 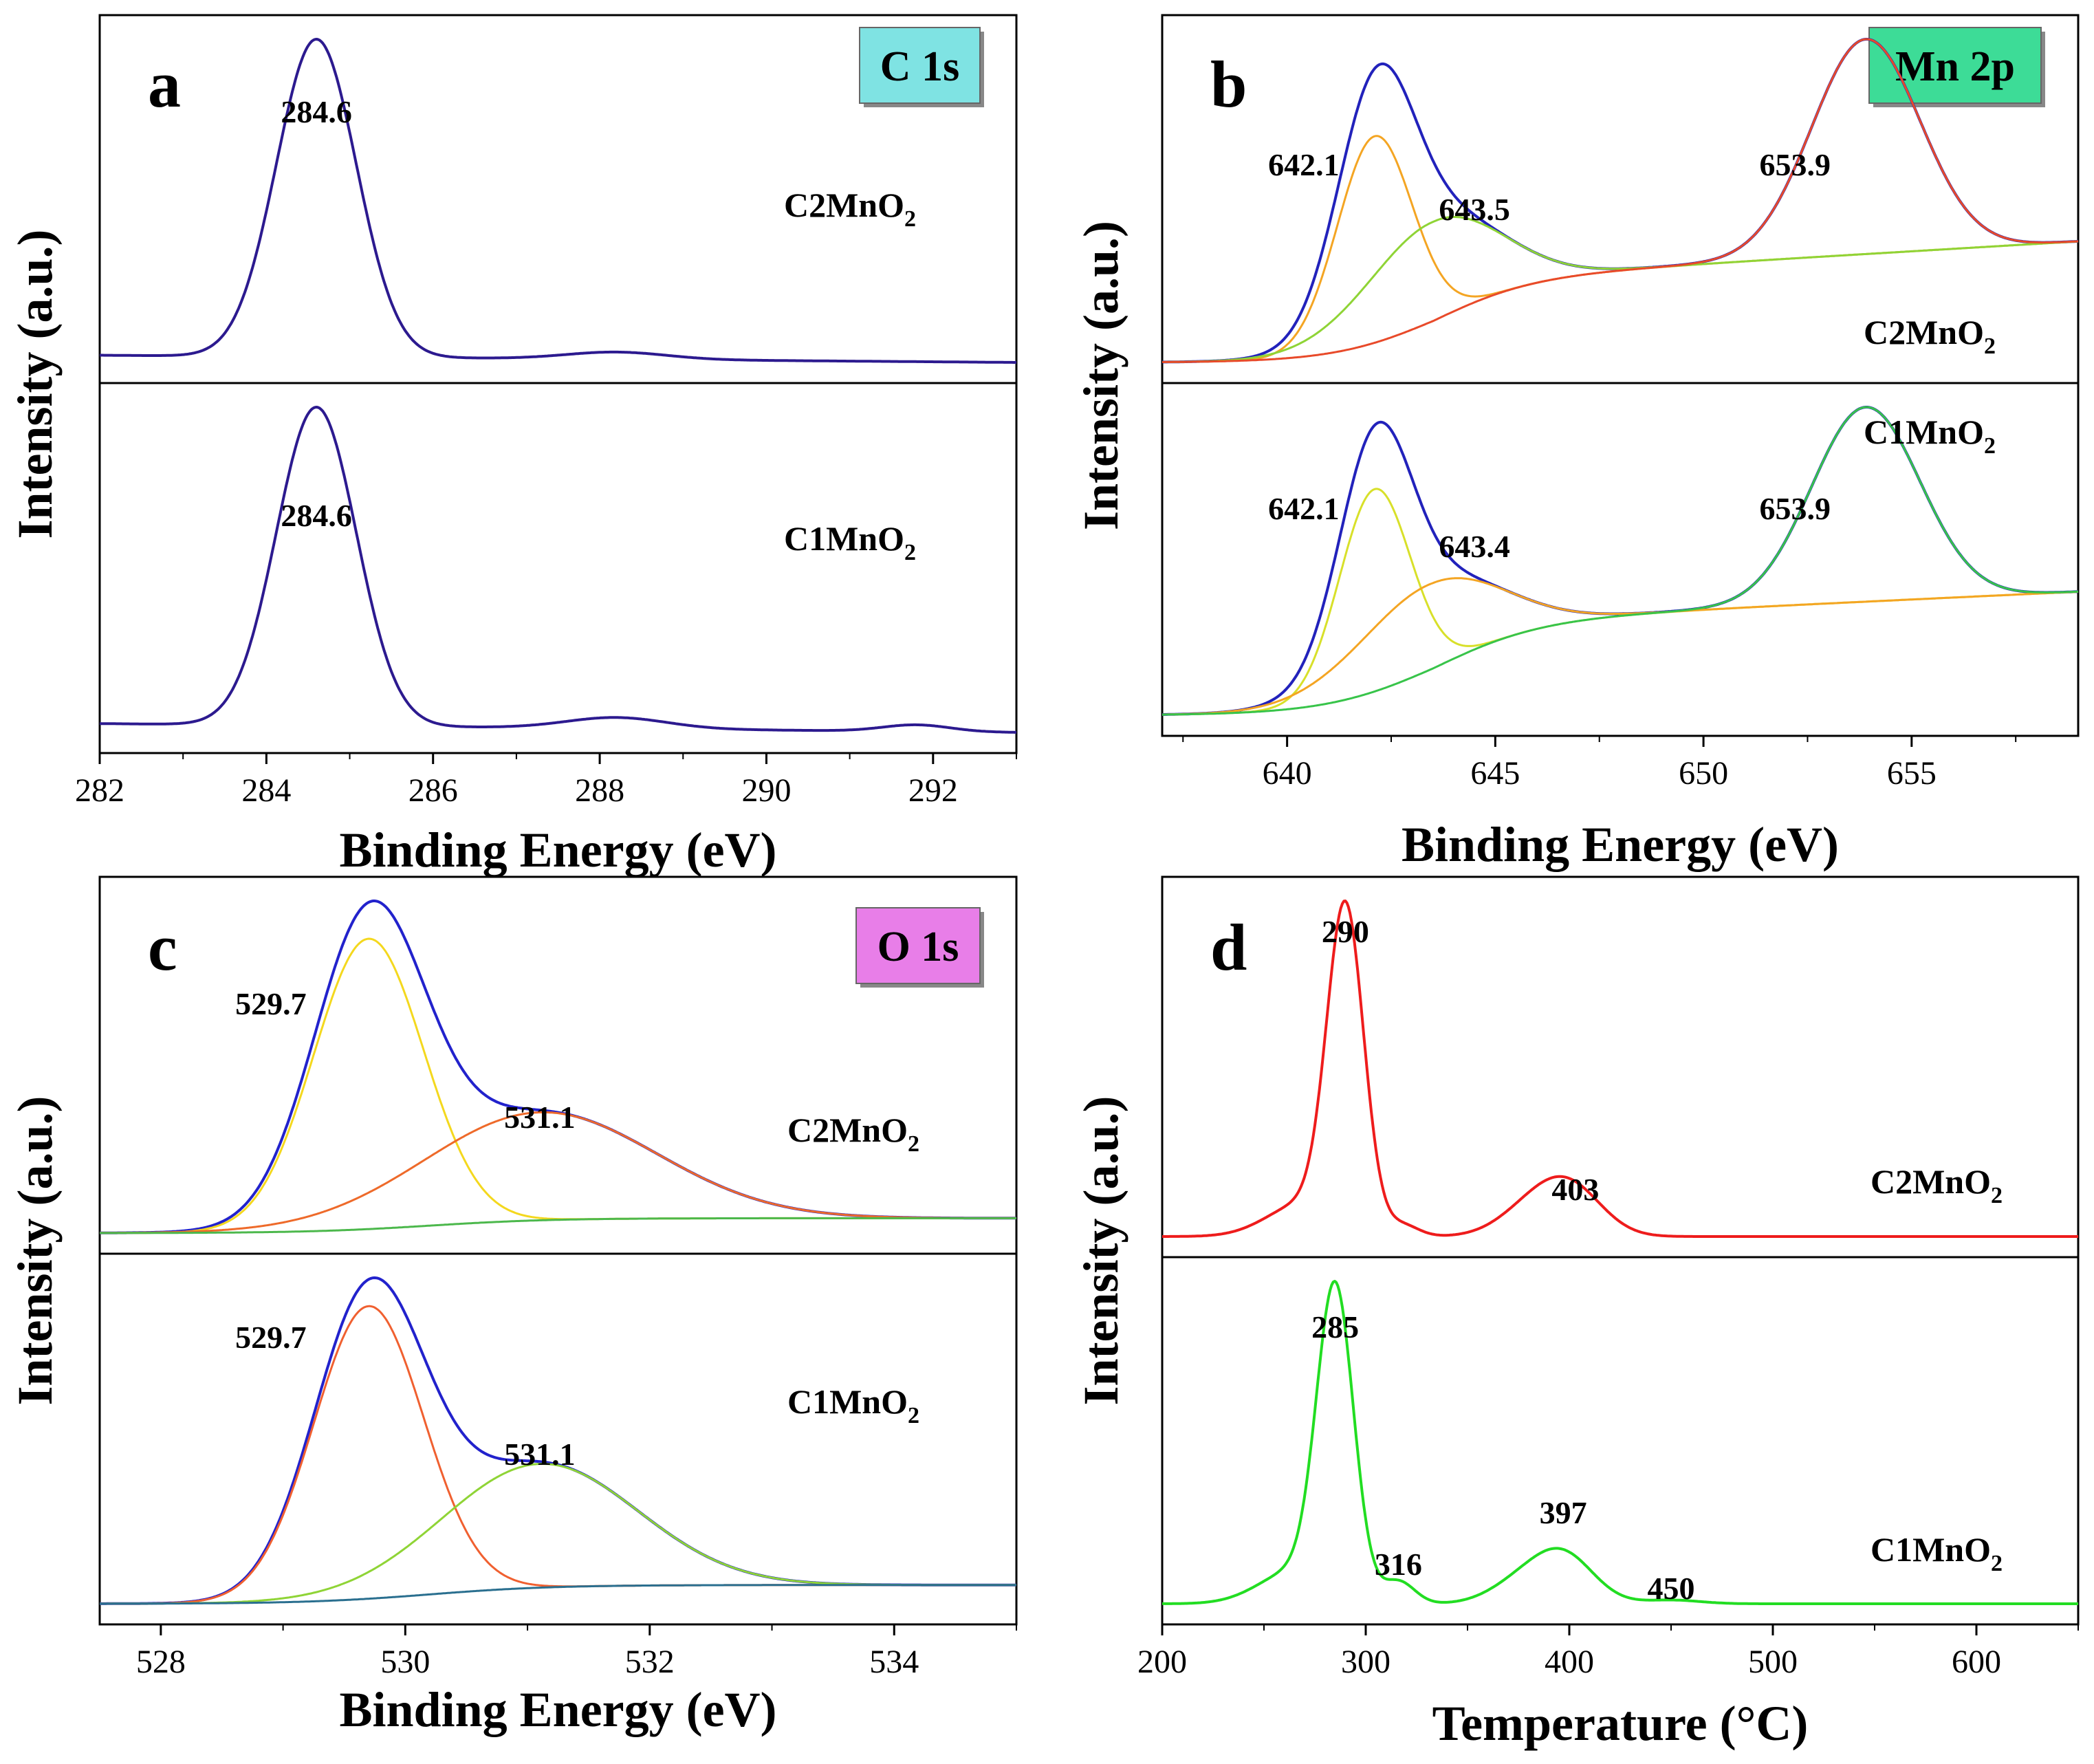 I want to click on peak-label: 397, so click(x=1564, y=1512).